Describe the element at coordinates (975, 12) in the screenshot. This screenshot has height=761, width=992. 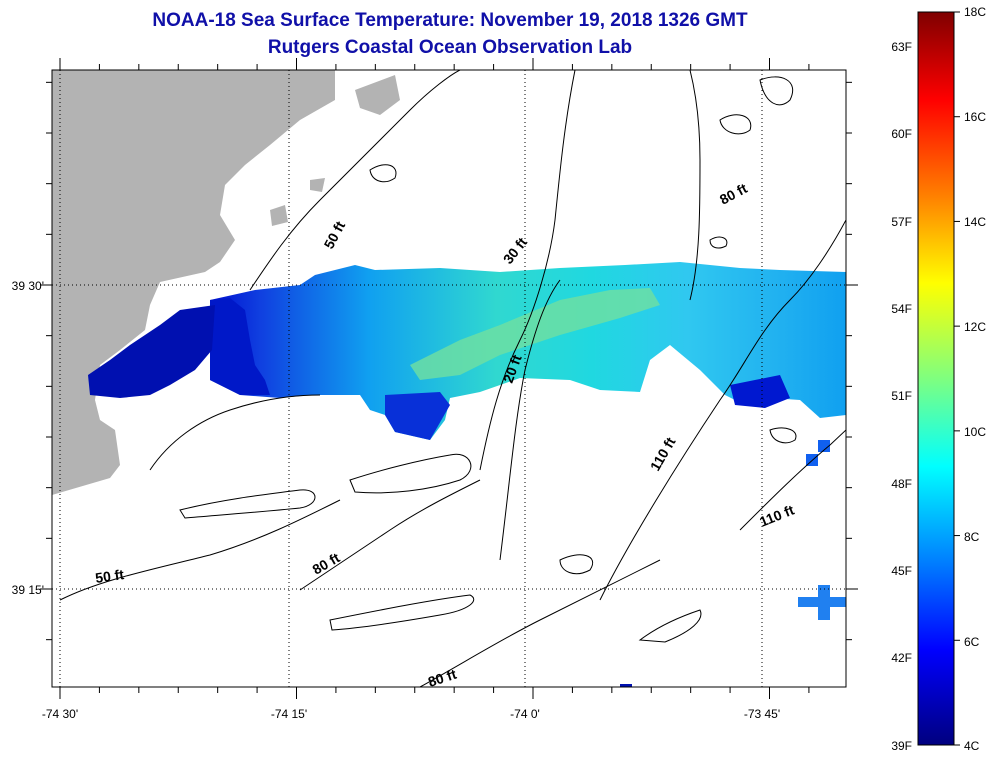
I see `celsius-label: 18C` at that location.